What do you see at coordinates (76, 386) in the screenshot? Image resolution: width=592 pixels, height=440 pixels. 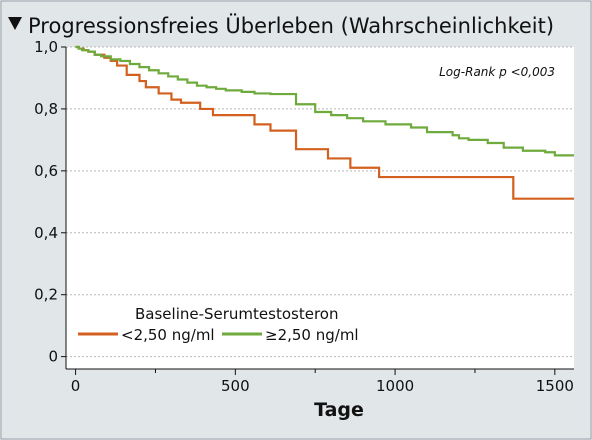 I see `x-tick-label: 0` at bounding box center [76, 386].